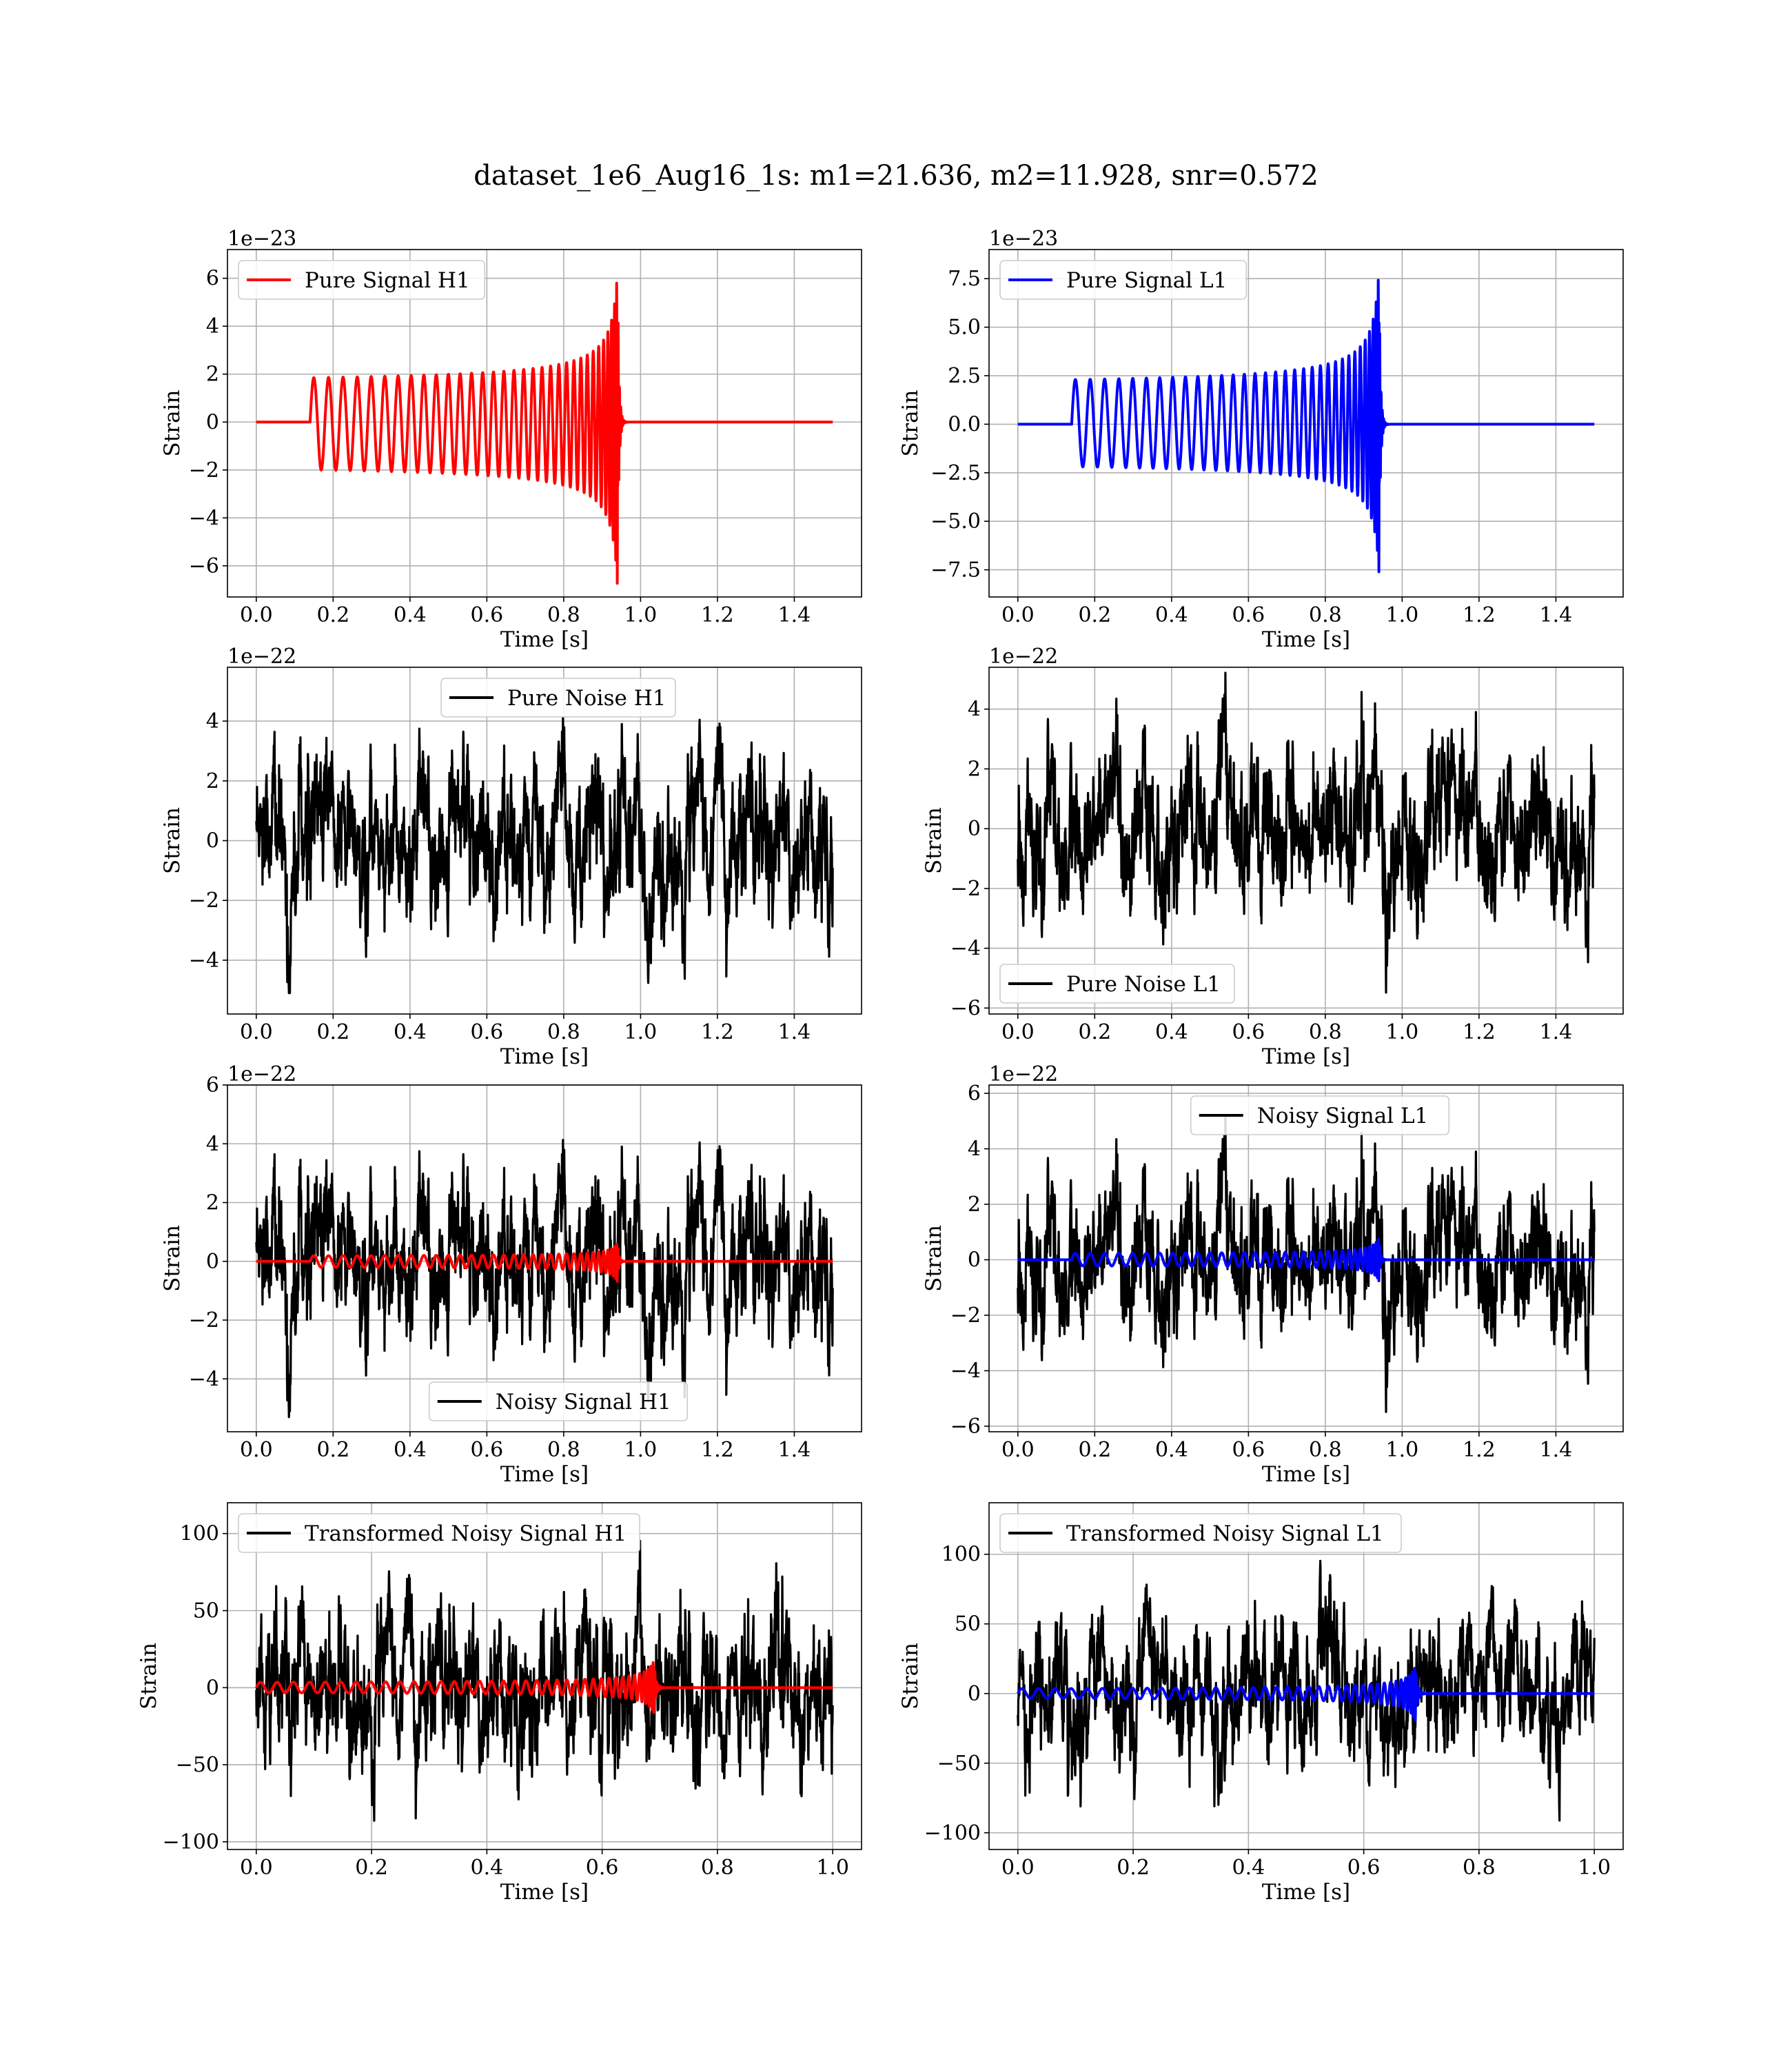 This screenshot has height=2068, width=1792. Describe the element at coordinates (586, 698) in the screenshot. I see `legend-label: Pure Noise H1` at that location.